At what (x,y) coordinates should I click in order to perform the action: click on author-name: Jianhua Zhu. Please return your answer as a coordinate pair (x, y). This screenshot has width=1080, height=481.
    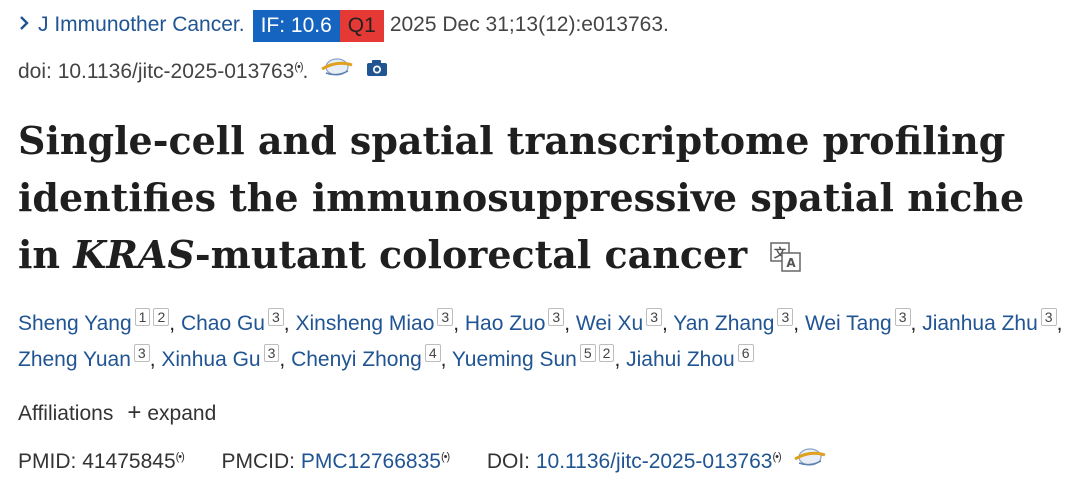
    Looking at the image, I should click on (980, 323).